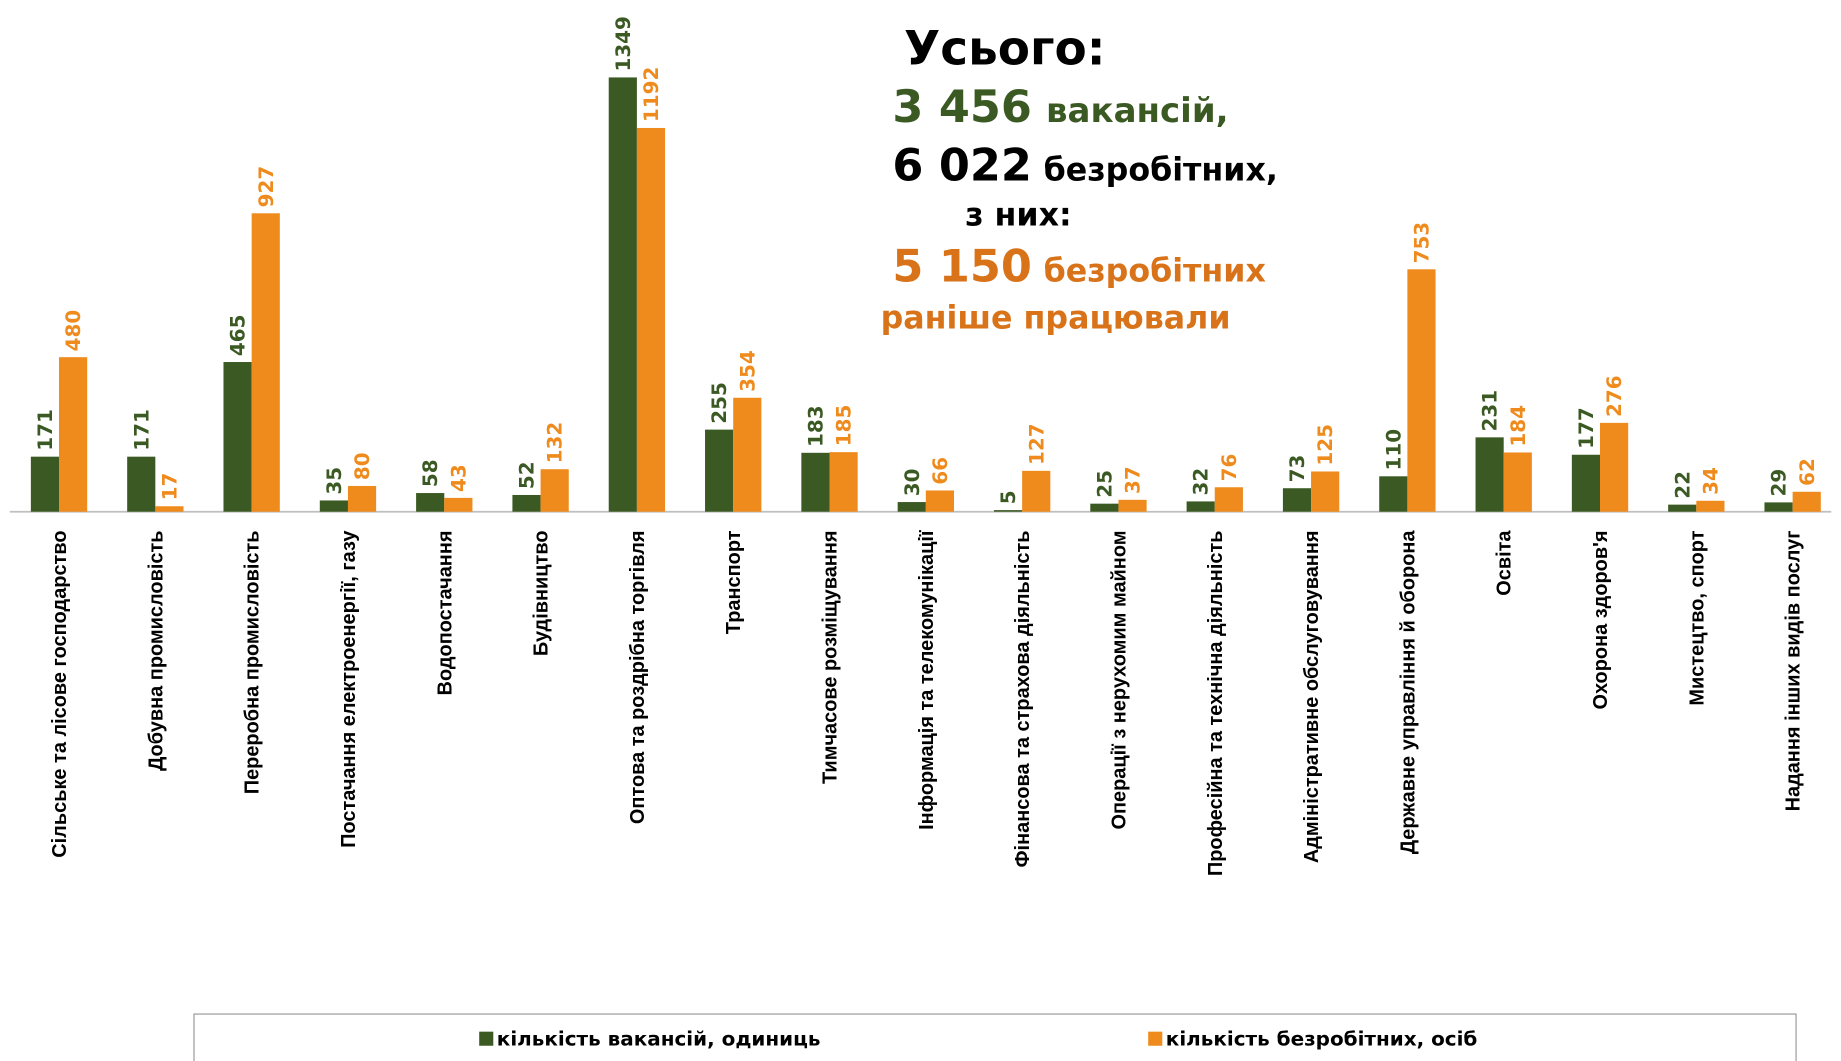  What do you see at coordinates (1779, 483) in the screenshot?
I see `value-label: 29` at bounding box center [1779, 483].